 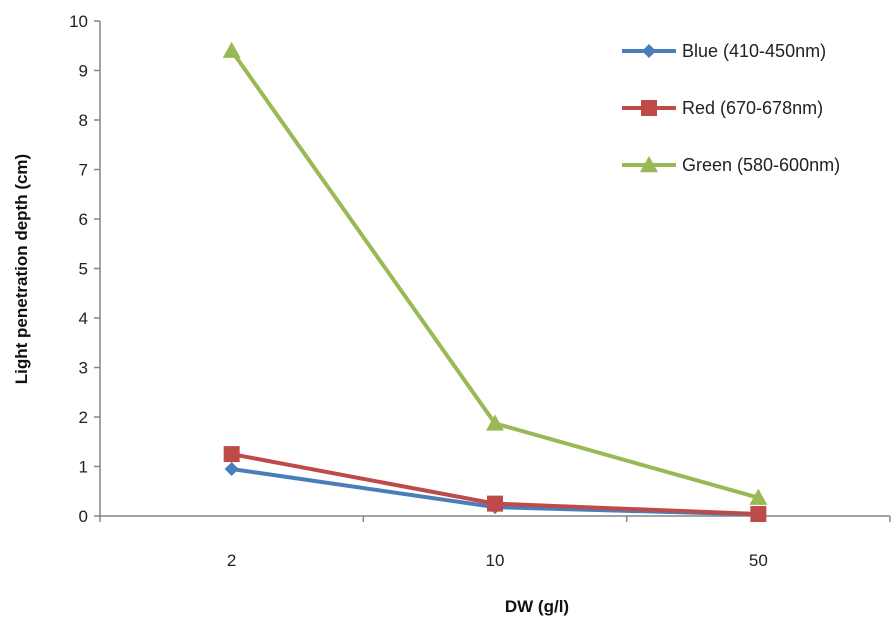 What do you see at coordinates (231, 468) in the screenshot?
I see `data-point-diamond` at bounding box center [231, 468].